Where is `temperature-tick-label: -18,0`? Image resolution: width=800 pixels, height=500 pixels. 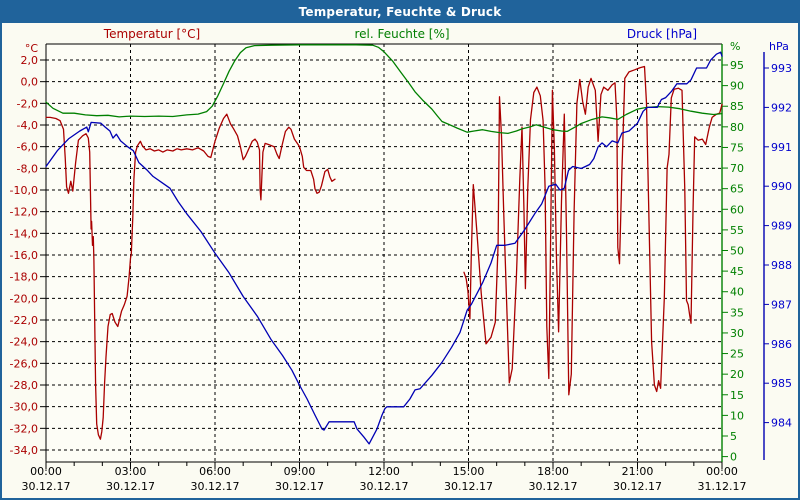 temperature-tick-label: -18,0 is located at coordinates (24, 277).